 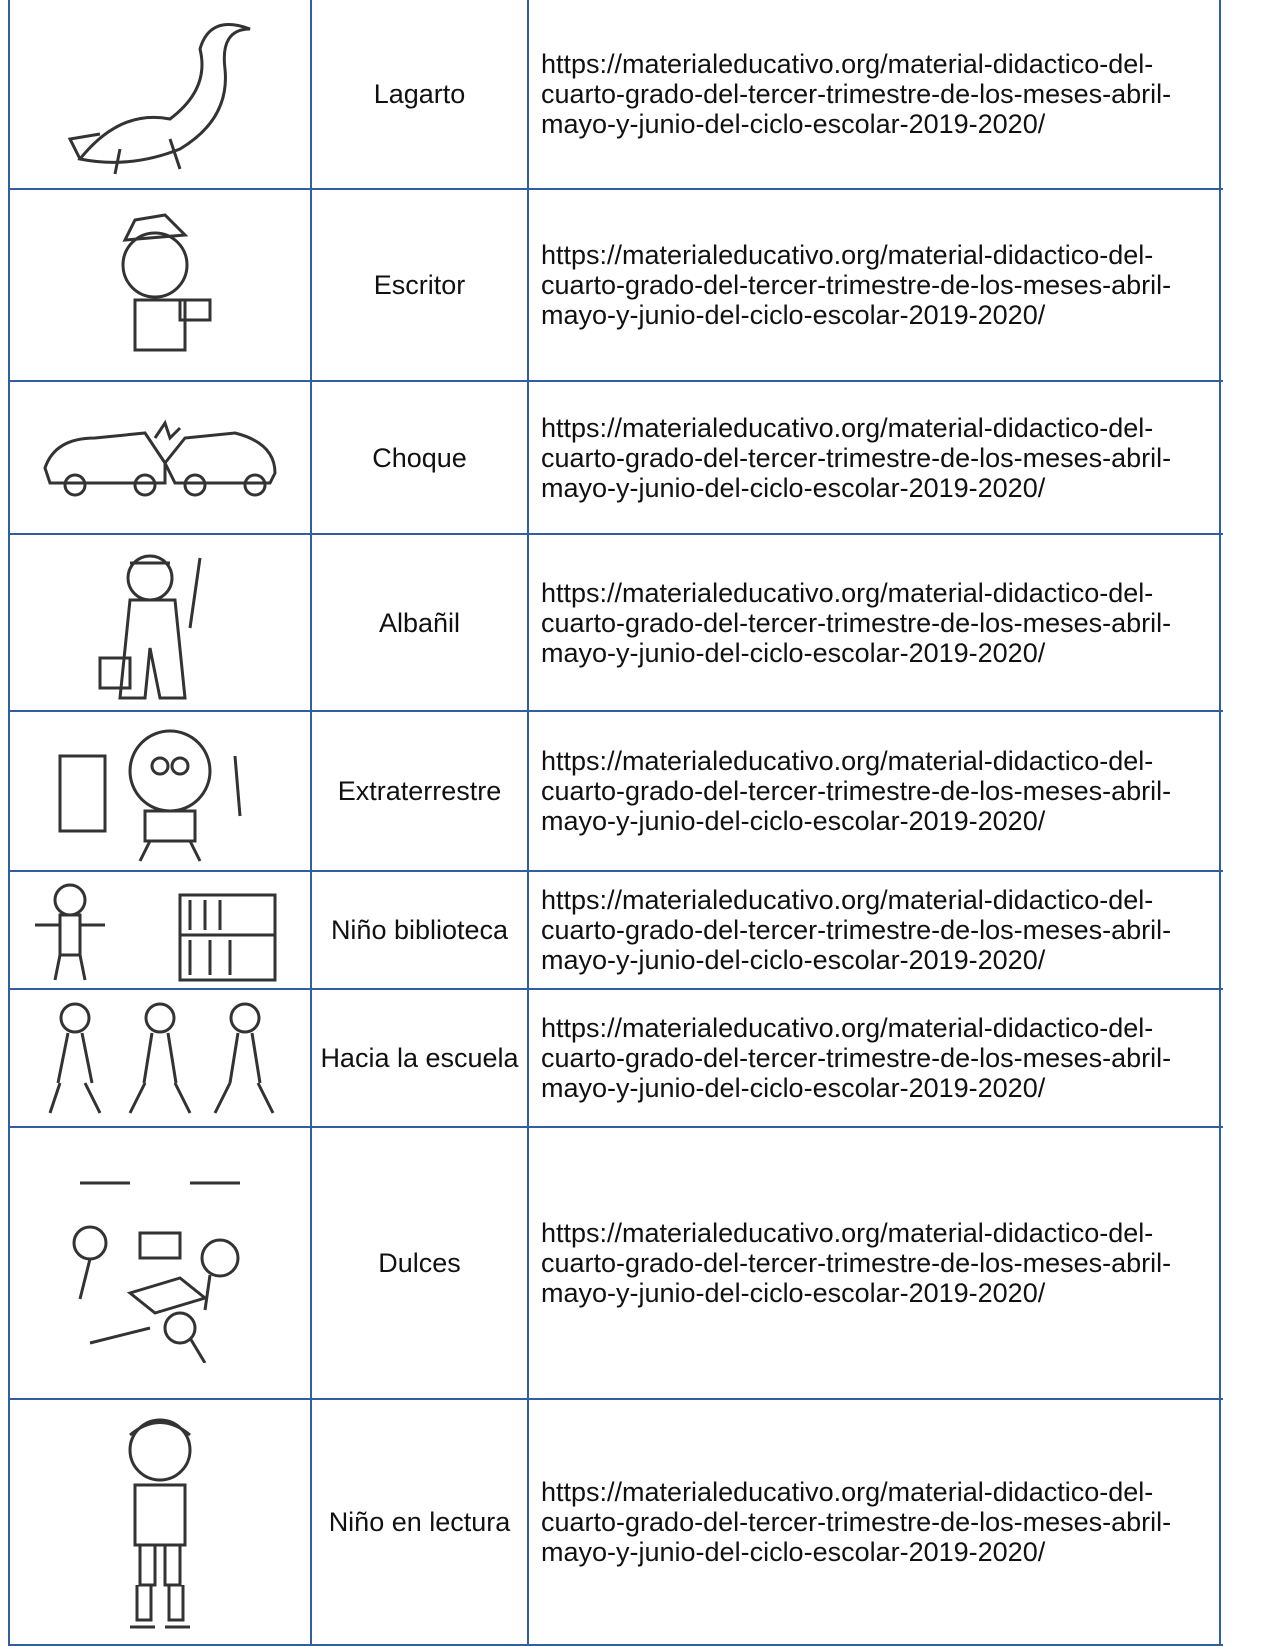 I want to click on item-name: Lagarto, so click(x=420, y=95).